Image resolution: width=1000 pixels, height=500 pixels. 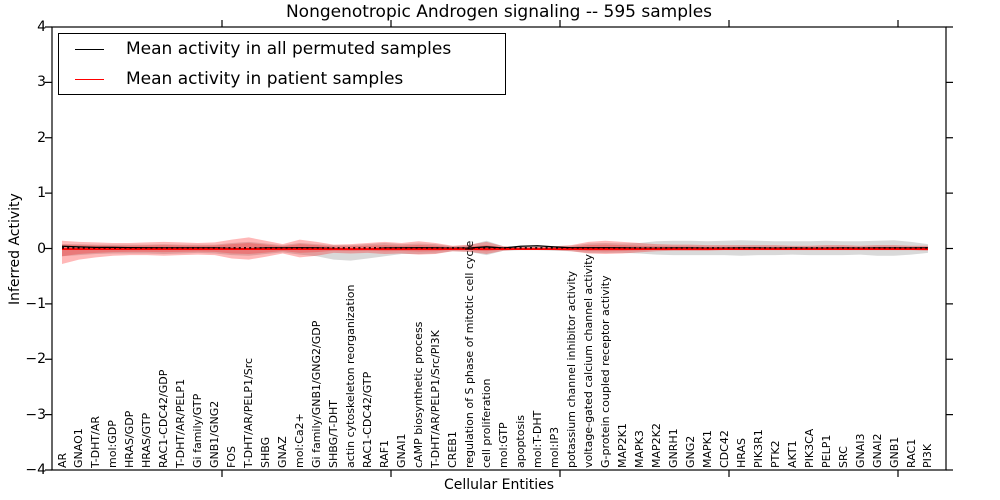 What do you see at coordinates (843, 457) in the screenshot?
I see `x-tick-label: SRC` at bounding box center [843, 457].